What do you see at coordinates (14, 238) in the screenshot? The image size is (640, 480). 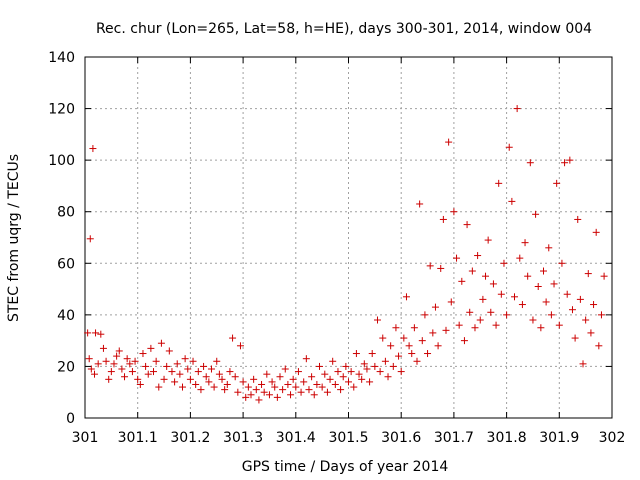 I see `y-axis-label: STEC from uqrg / TECUs` at bounding box center [14, 238].